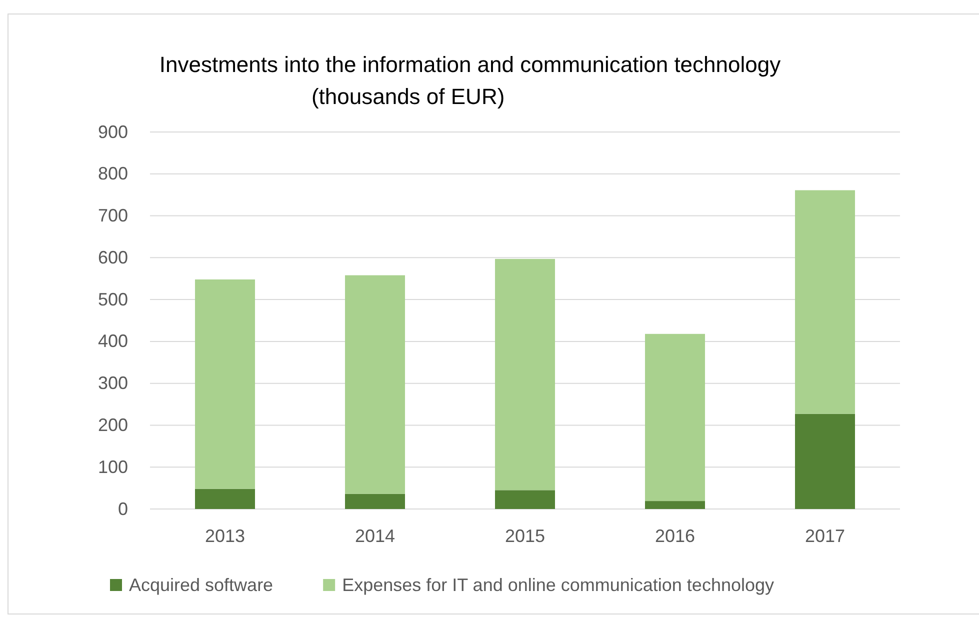 The width and height of the screenshot is (979, 617). Describe the element at coordinates (113, 466) in the screenshot. I see `y-tick-label: 100` at that location.